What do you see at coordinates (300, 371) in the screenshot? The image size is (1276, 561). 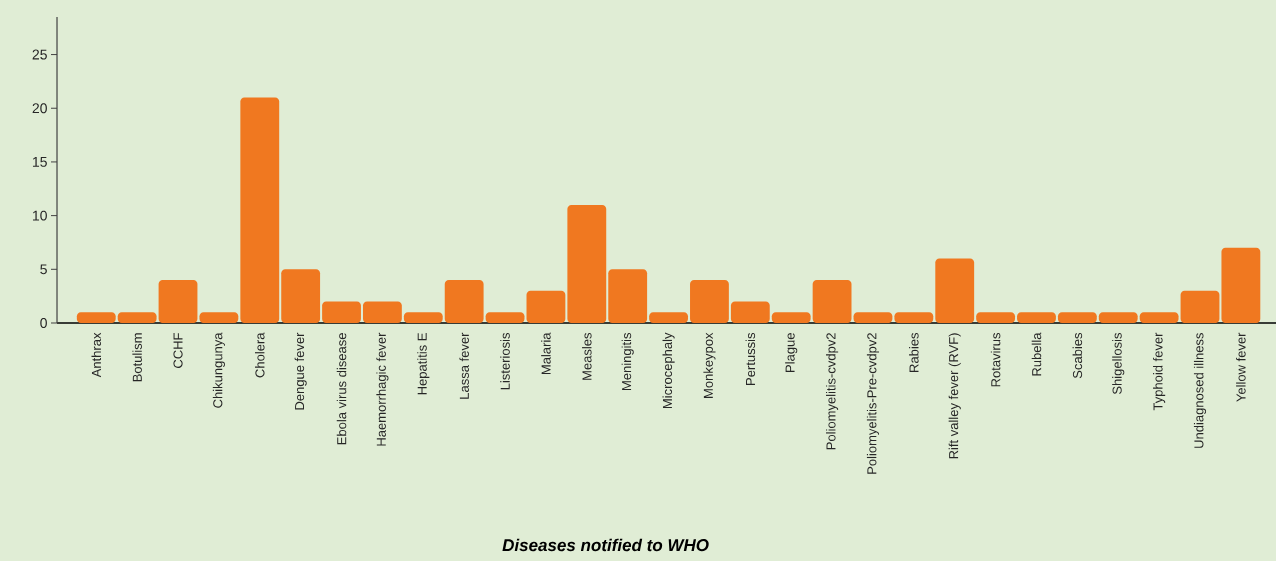 I see `x-tick-label: Dengue fever` at bounding box center [300, 371].